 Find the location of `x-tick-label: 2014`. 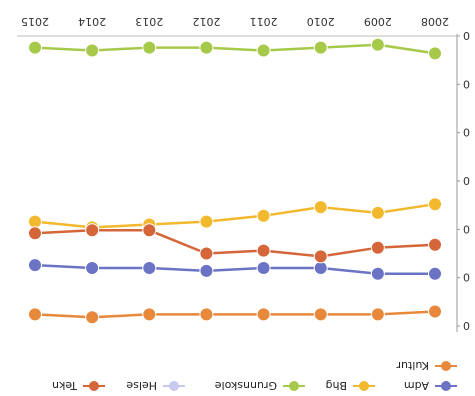

x-tick-label: 2014 is located at coordinates (92, 21).